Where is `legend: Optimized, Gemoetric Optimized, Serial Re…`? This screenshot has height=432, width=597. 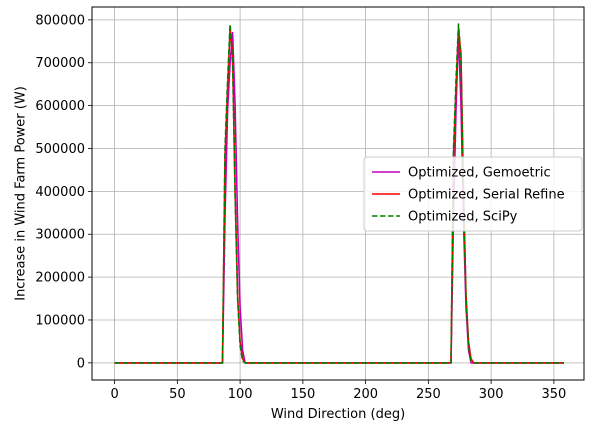 legend: Optimized, Gemoetric Optimized, Serial Re… is located at coordinates (473, 194).